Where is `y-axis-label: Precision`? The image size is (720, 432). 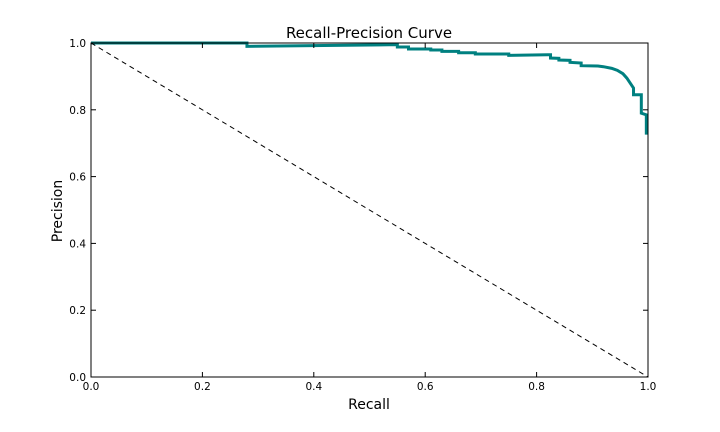
y-axis-label: Precision is located at coordinates (58, 211).